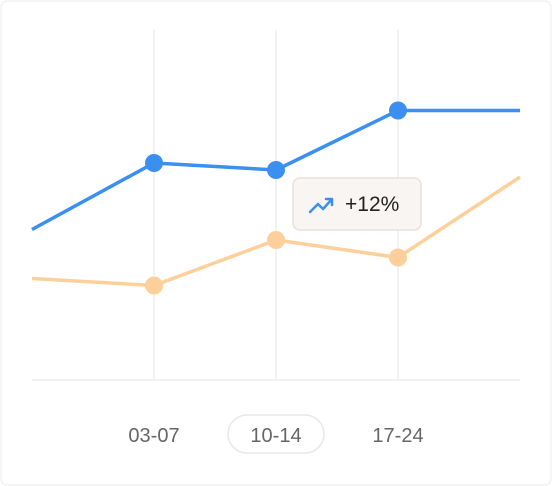 The height and width of the screenshot is (486, 552). What do you see at coordinates (321, 205) in the screenshot?
I see `trend-icon` at bounding box center [321, 205].